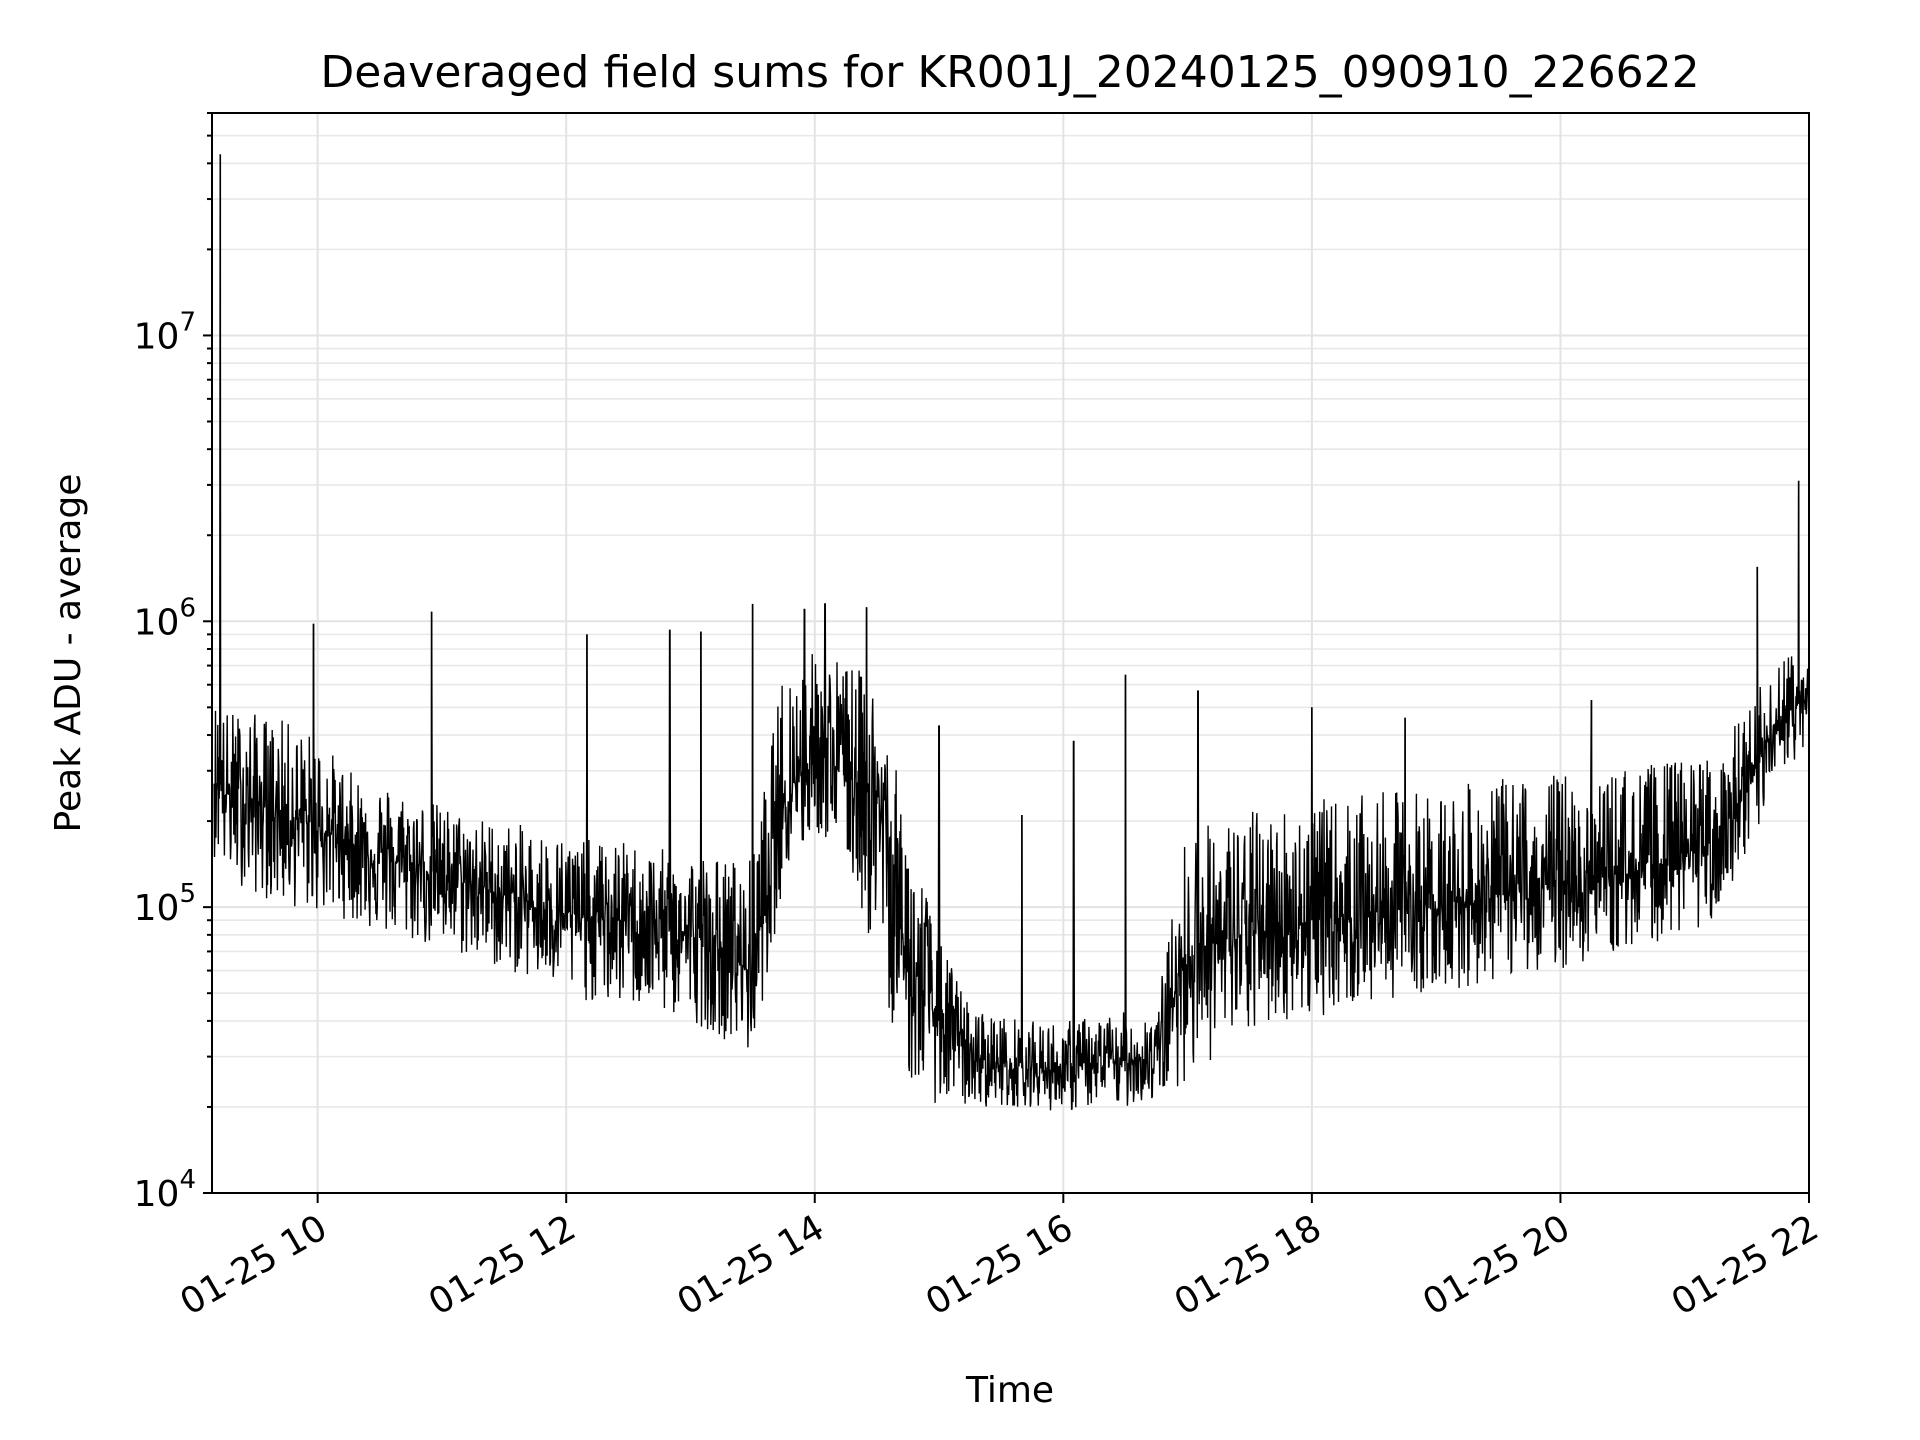  I want to click on y-tick-label: 10⁶, so click(165, 618).